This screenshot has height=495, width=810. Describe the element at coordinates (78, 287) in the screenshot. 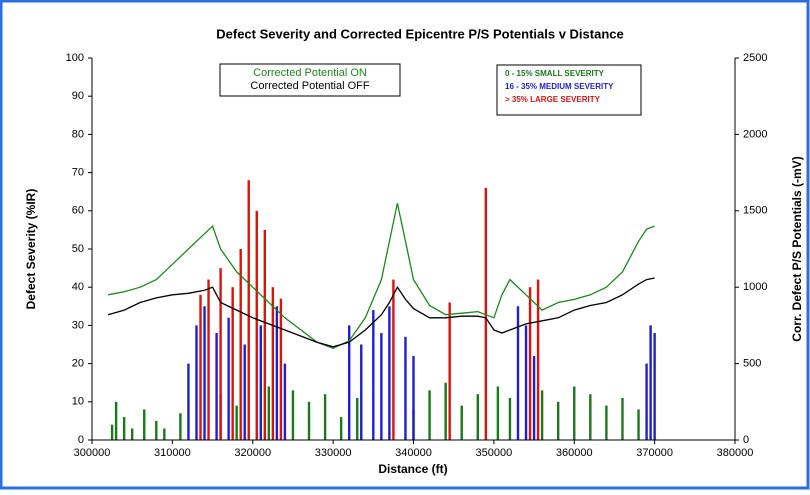

I see `y-tick-label: 40` at that location.